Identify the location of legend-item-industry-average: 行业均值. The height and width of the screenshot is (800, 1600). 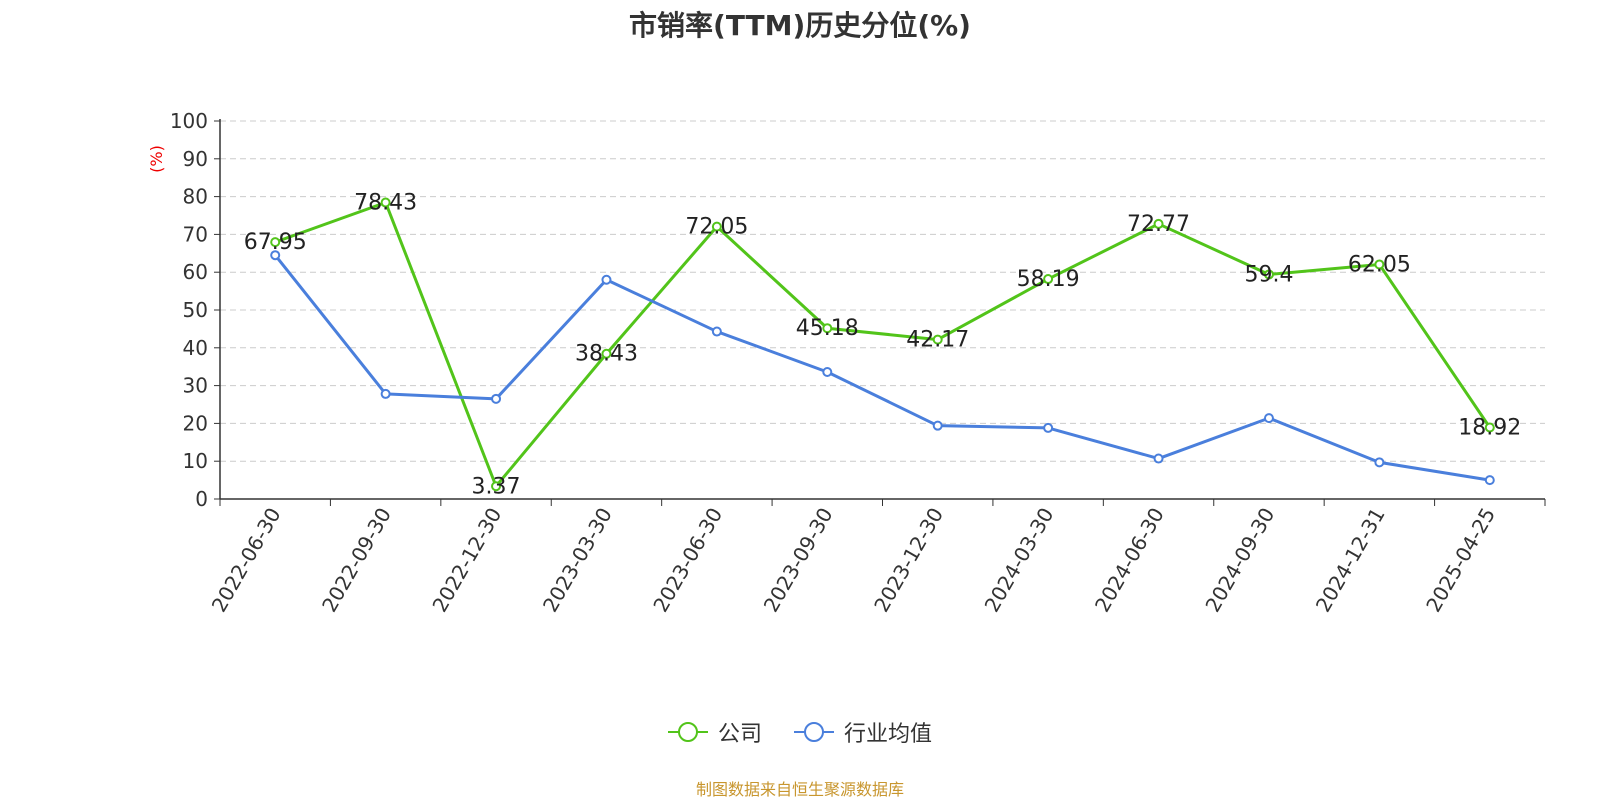
(863, 732).